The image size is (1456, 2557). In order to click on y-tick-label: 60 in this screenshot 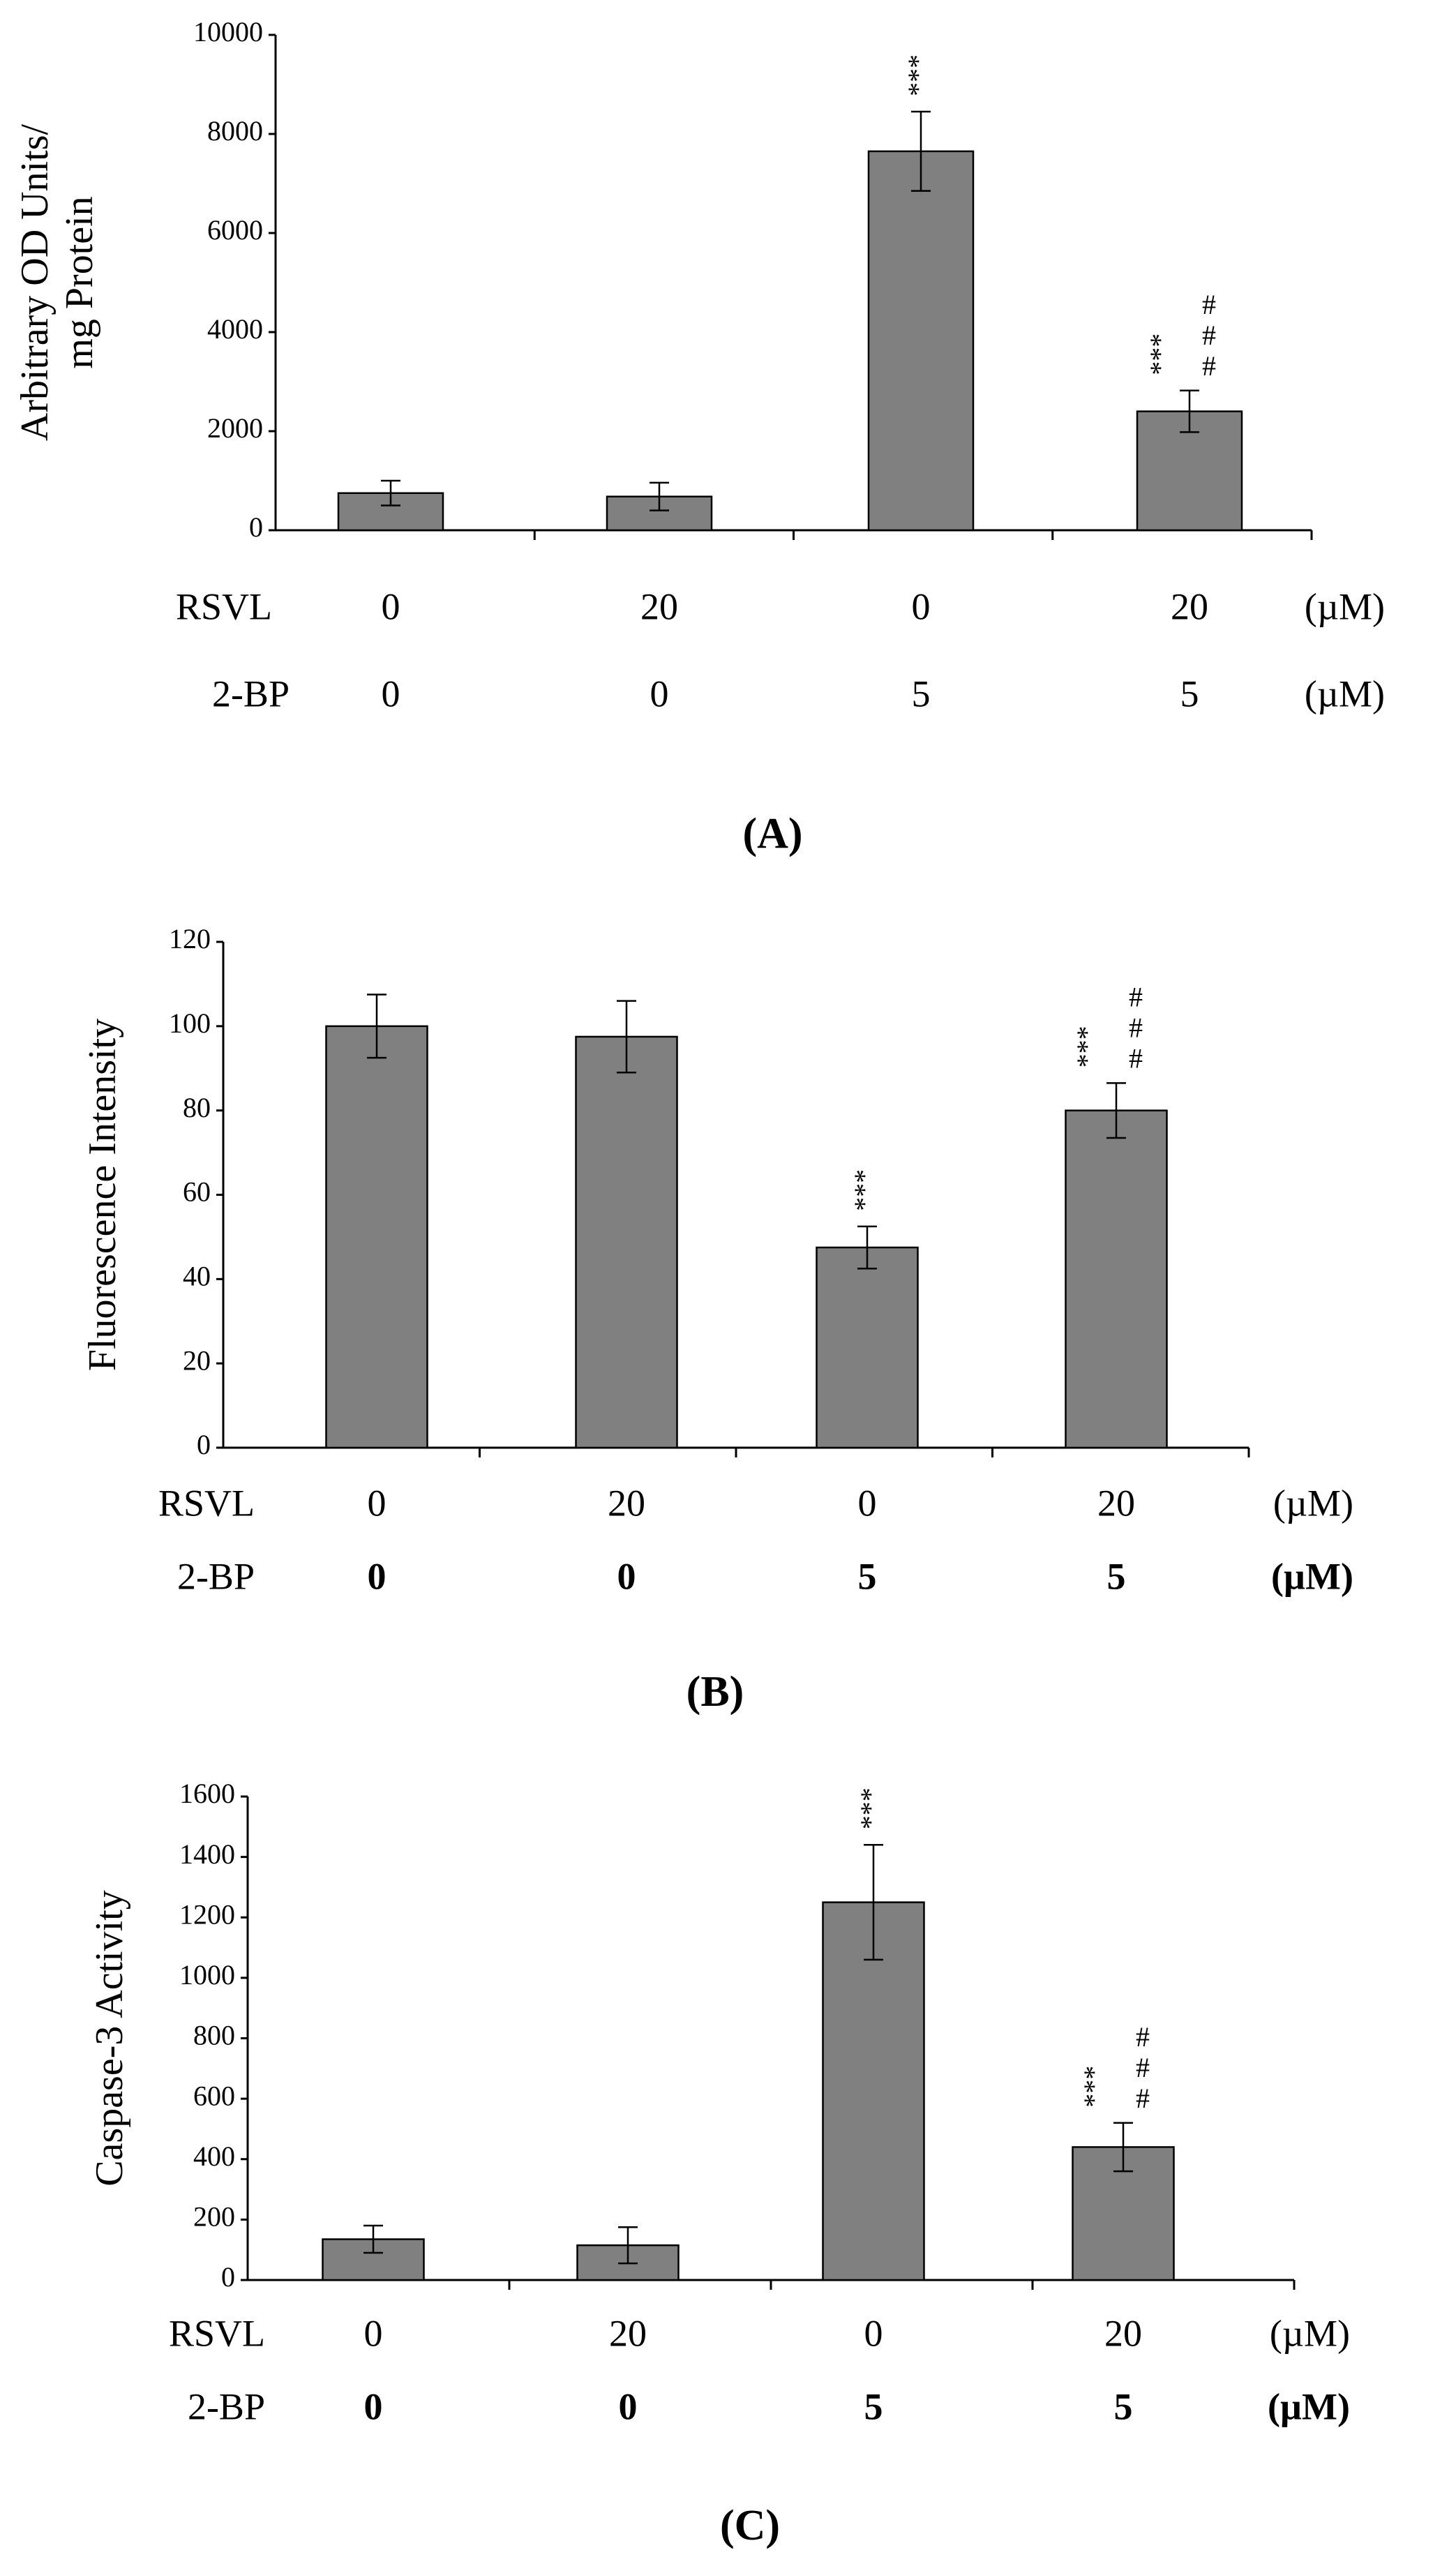, I will do `click(197, 1192)`.